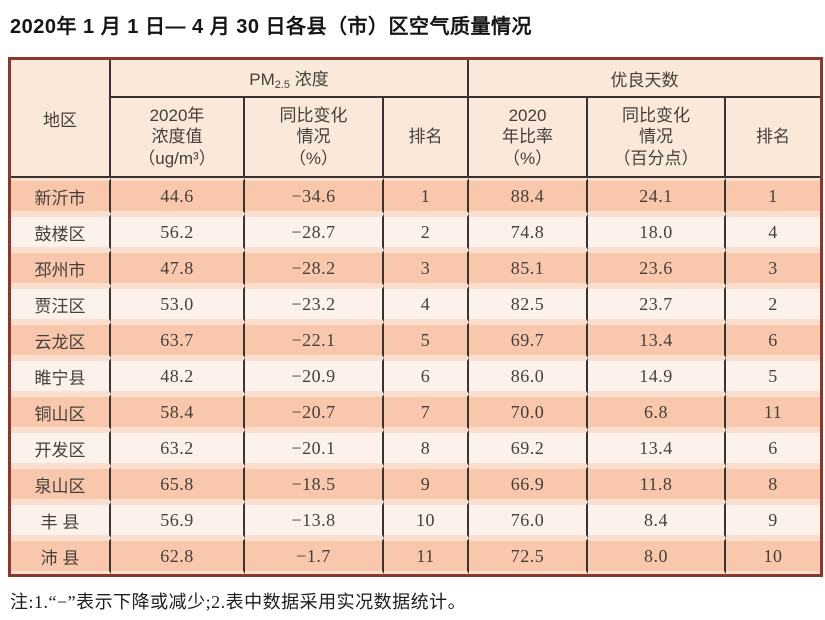 The height and width of the screenshot is (620, 825). Describe the element at coordinates (61, 520) in the screenshot. I see `region-cell: 丰 县` at that location.